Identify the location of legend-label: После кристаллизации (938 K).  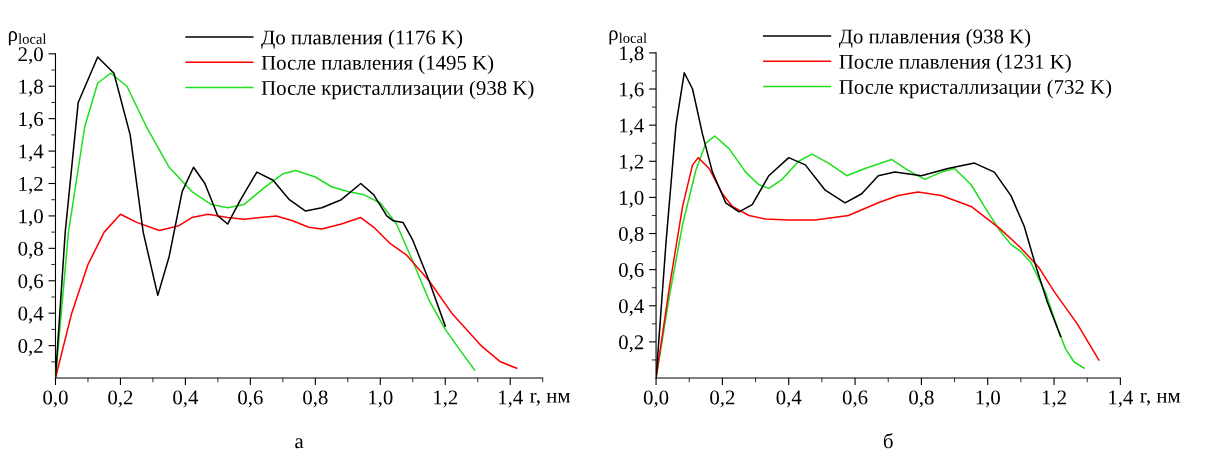
(397, 90).